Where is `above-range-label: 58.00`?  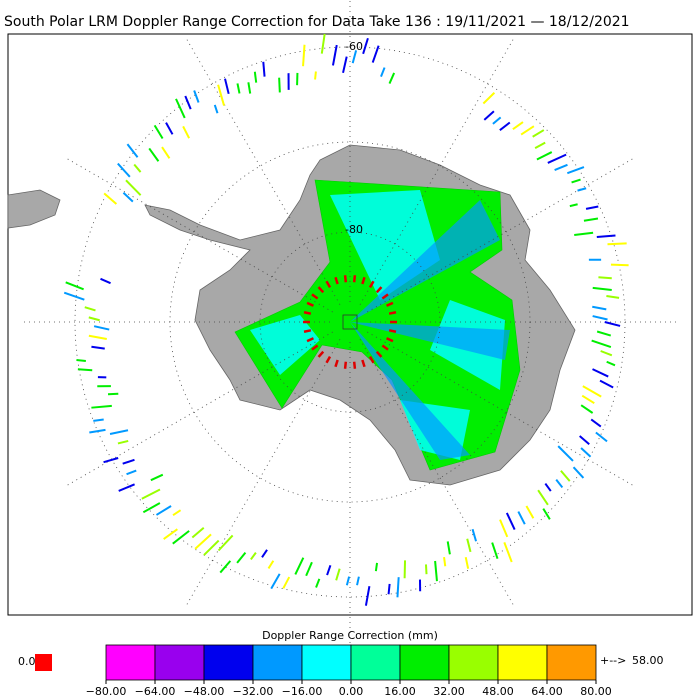
above-range-label: 58.00 is located at coordinates (648, 660).